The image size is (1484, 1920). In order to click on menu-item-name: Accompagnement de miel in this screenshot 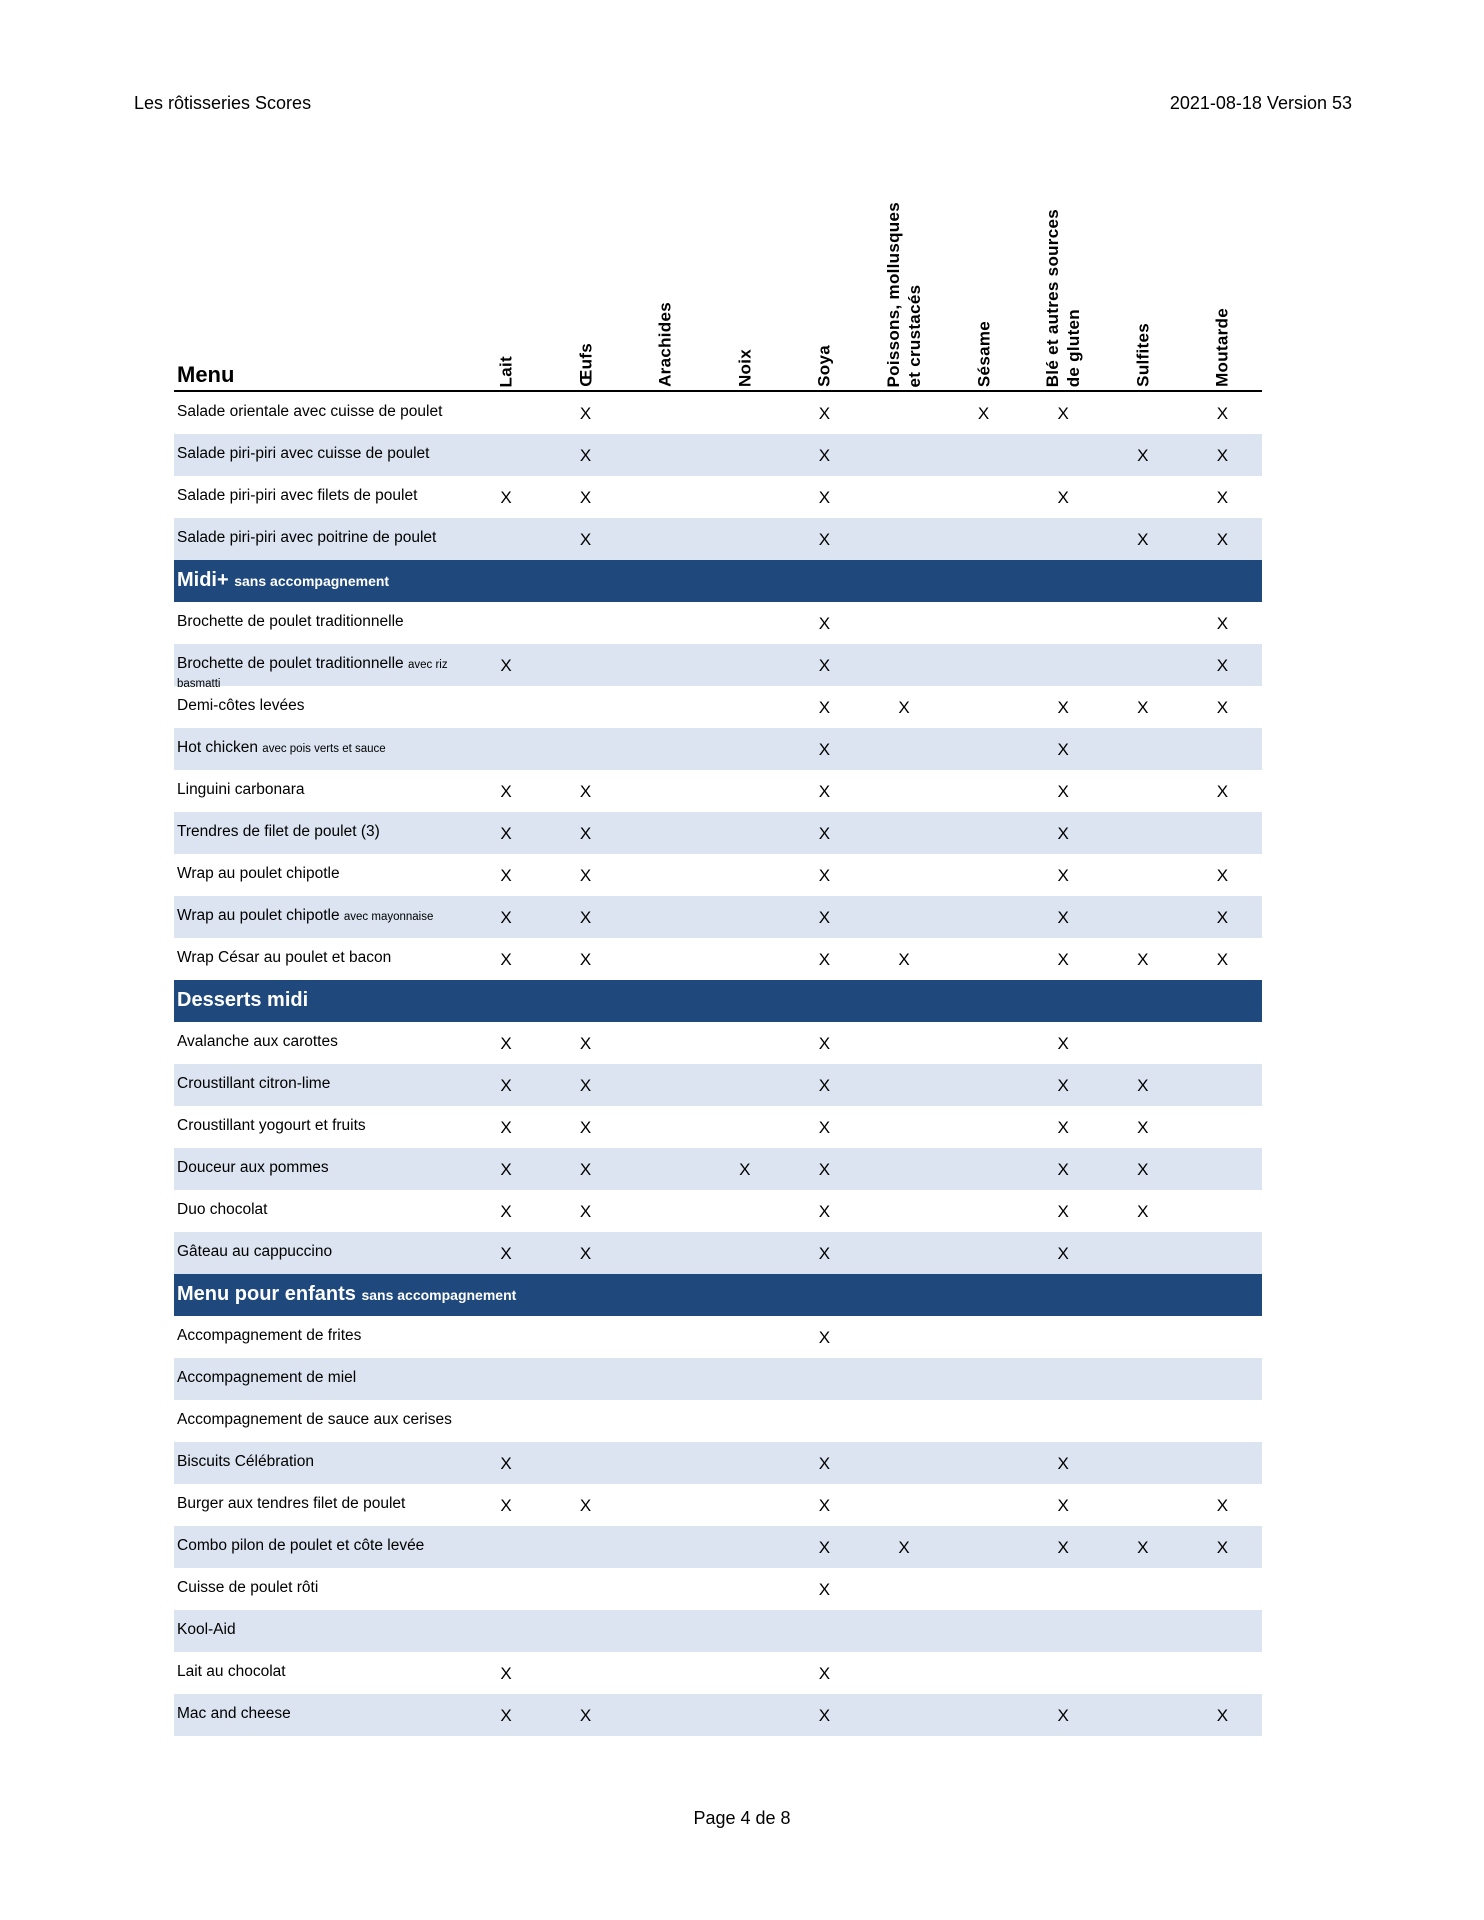, I will do `click(319, 1377)`.